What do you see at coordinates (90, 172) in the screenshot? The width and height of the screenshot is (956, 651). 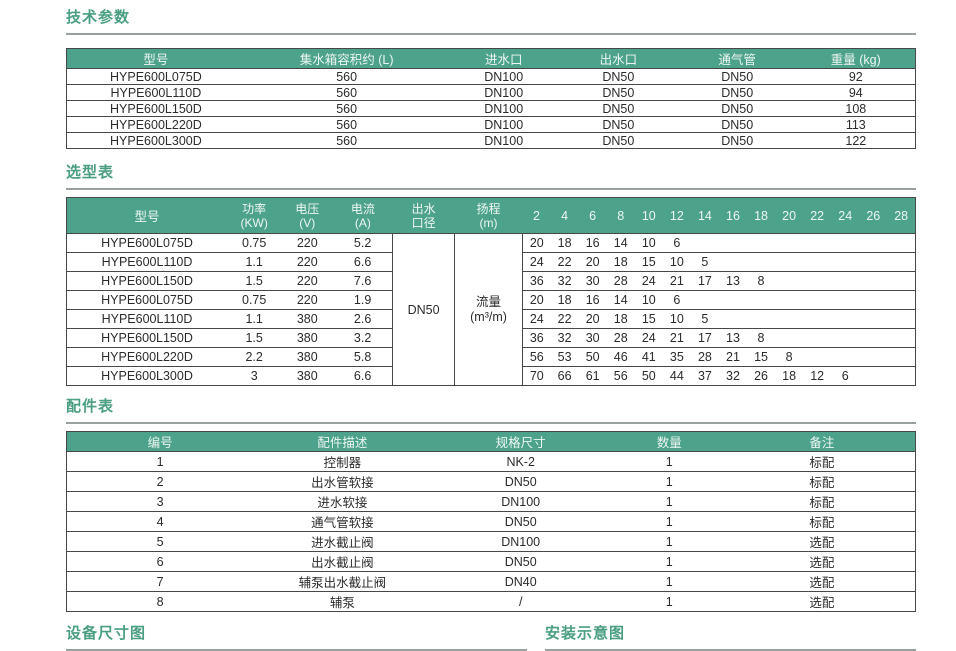 I see `section-title-selection: 选型表` at bounding box center [90, 172].